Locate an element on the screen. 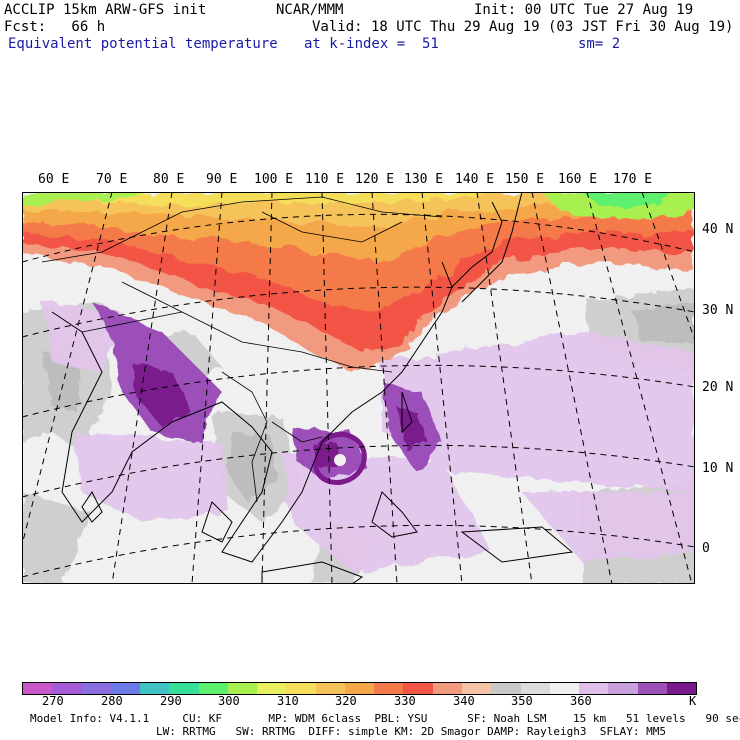  lat-label: 40 N is located at coordinates (718, 229).